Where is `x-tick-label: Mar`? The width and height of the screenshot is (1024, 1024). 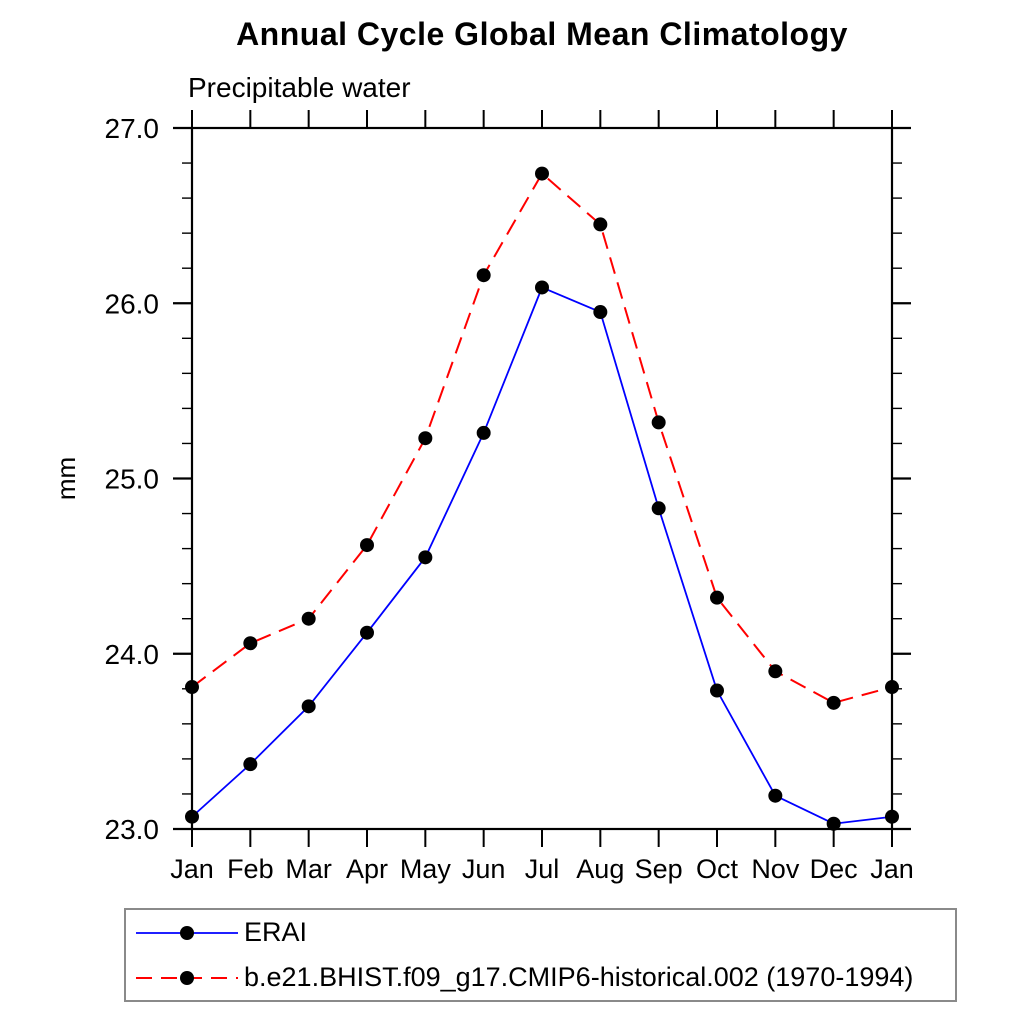 x-tick-label: Mar is located at coordinates (308, 869).